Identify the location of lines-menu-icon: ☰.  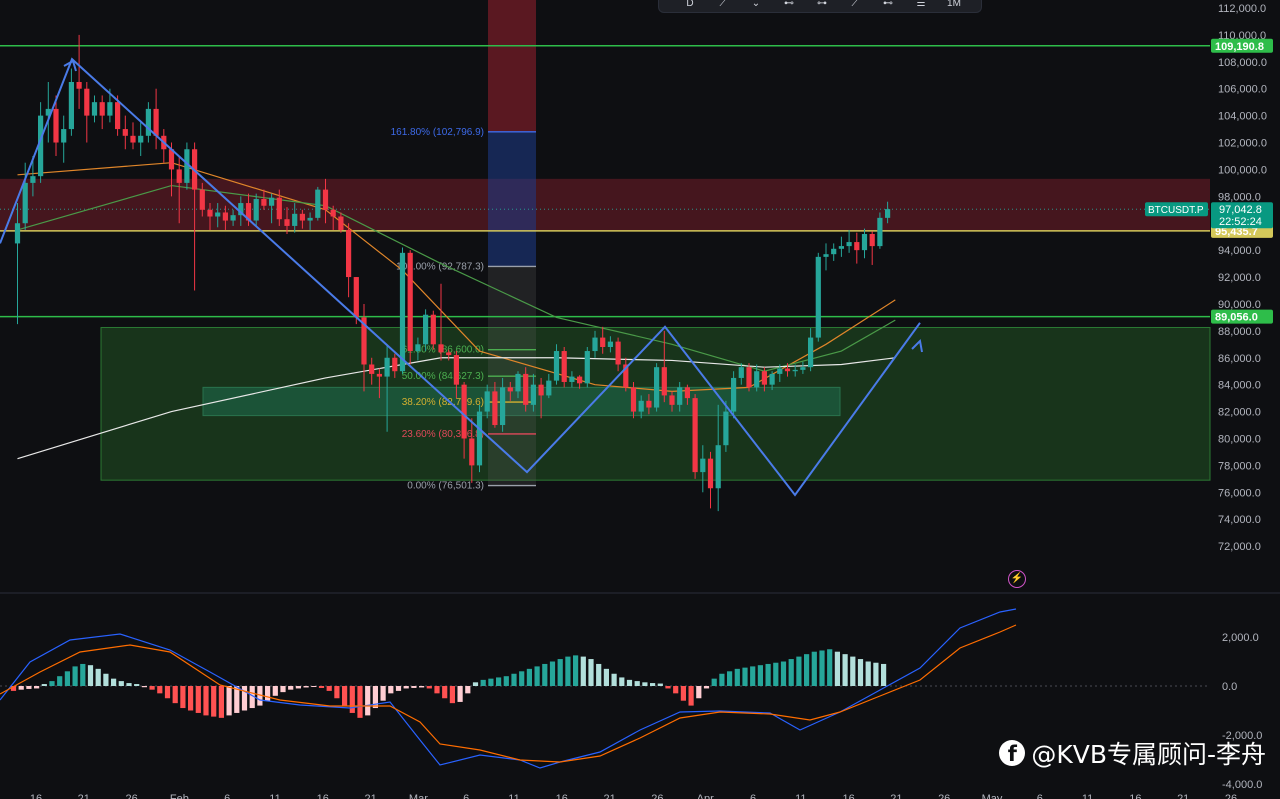
(921, 4).